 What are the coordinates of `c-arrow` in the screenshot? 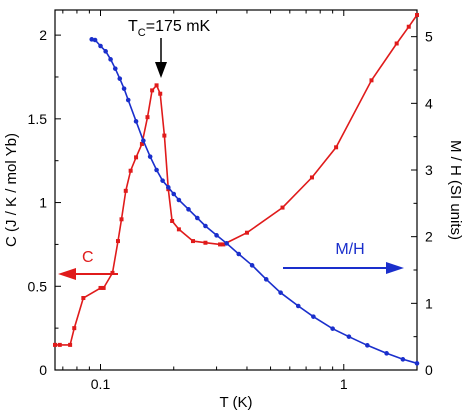 It's located at (88, 274).